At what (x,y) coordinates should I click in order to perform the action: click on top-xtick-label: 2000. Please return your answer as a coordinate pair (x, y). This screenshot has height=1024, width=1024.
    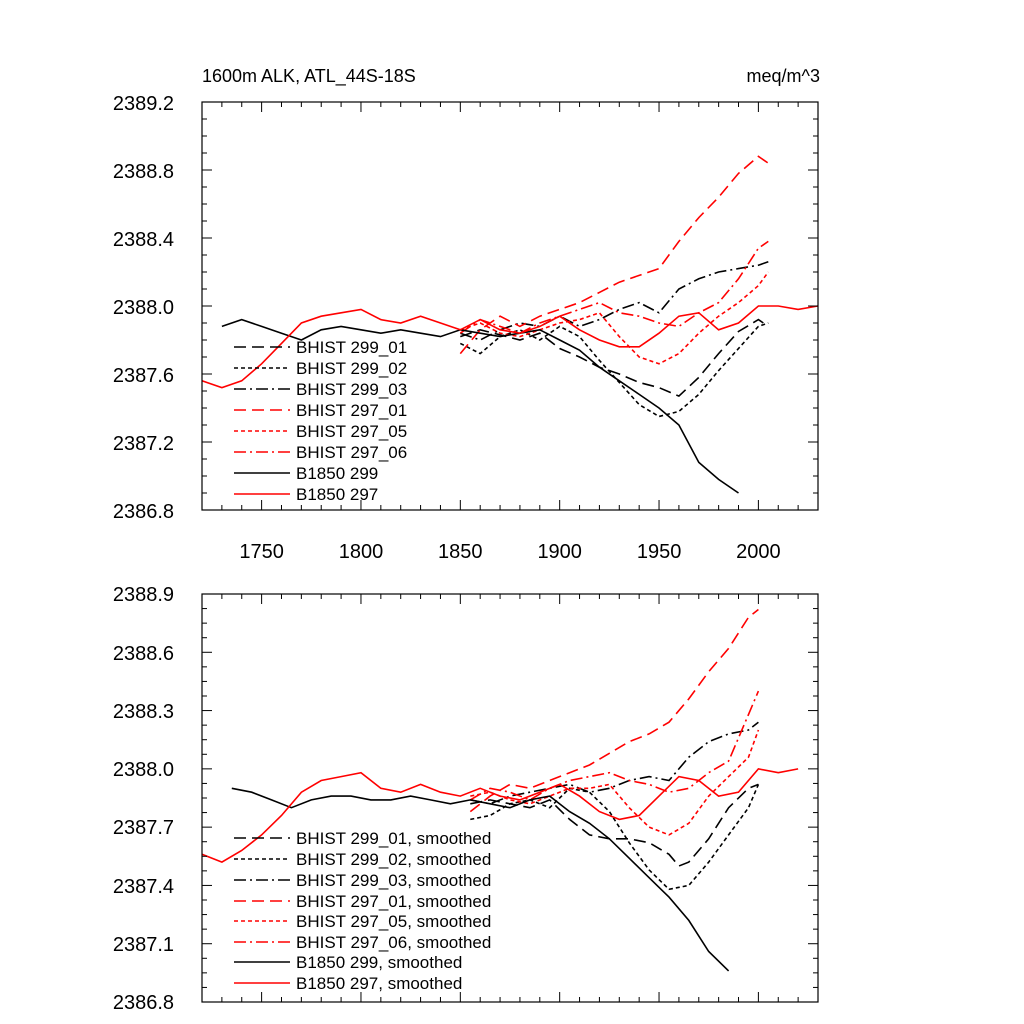
    Looking at the image, I should click on (758, 552).